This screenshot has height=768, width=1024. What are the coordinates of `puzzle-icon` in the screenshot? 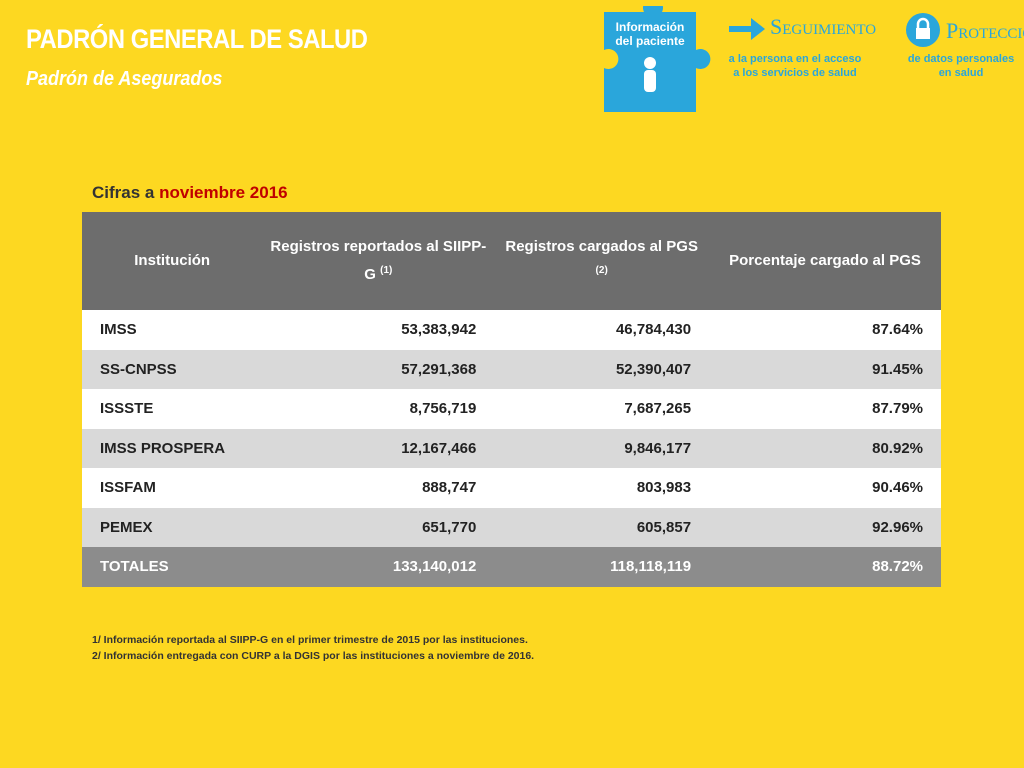 It's located at (657, 59).